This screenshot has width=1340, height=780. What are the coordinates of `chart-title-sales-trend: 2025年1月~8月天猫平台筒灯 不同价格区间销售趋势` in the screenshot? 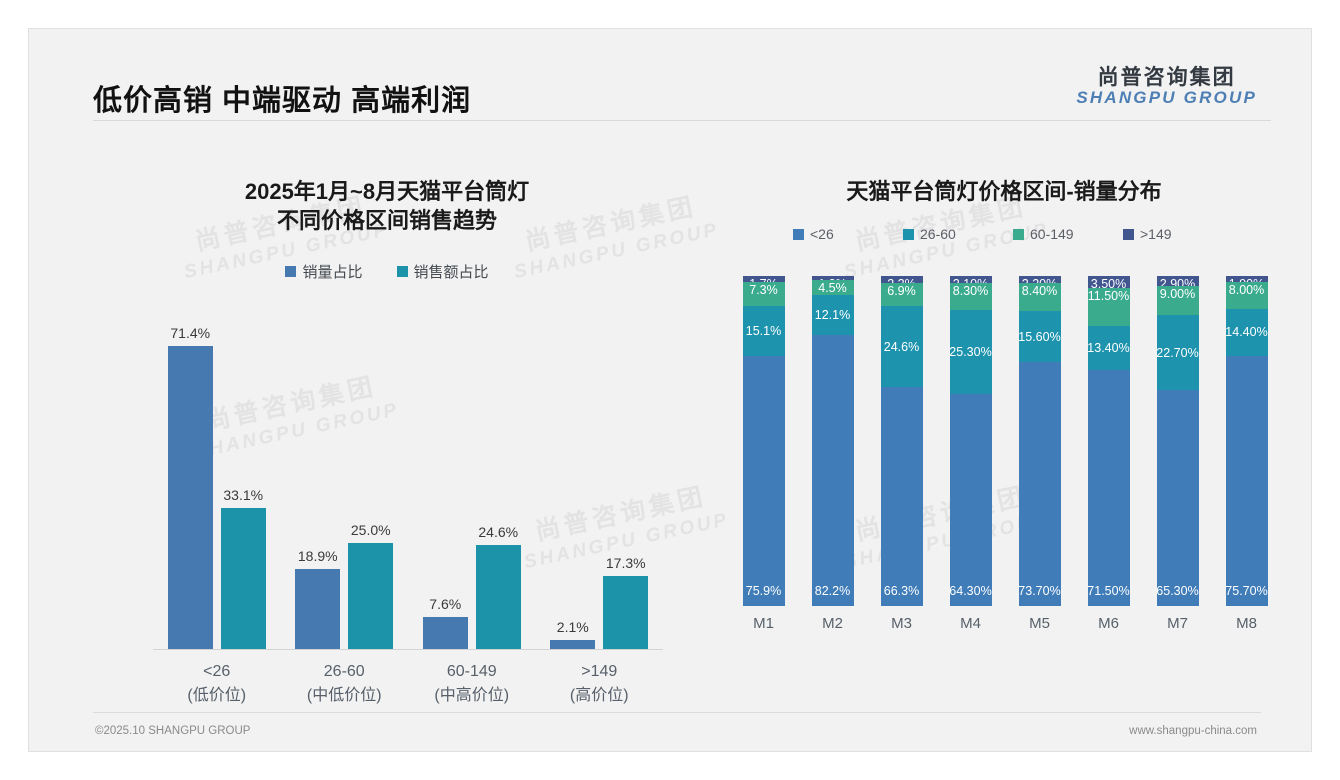 It's located at (387, 206).